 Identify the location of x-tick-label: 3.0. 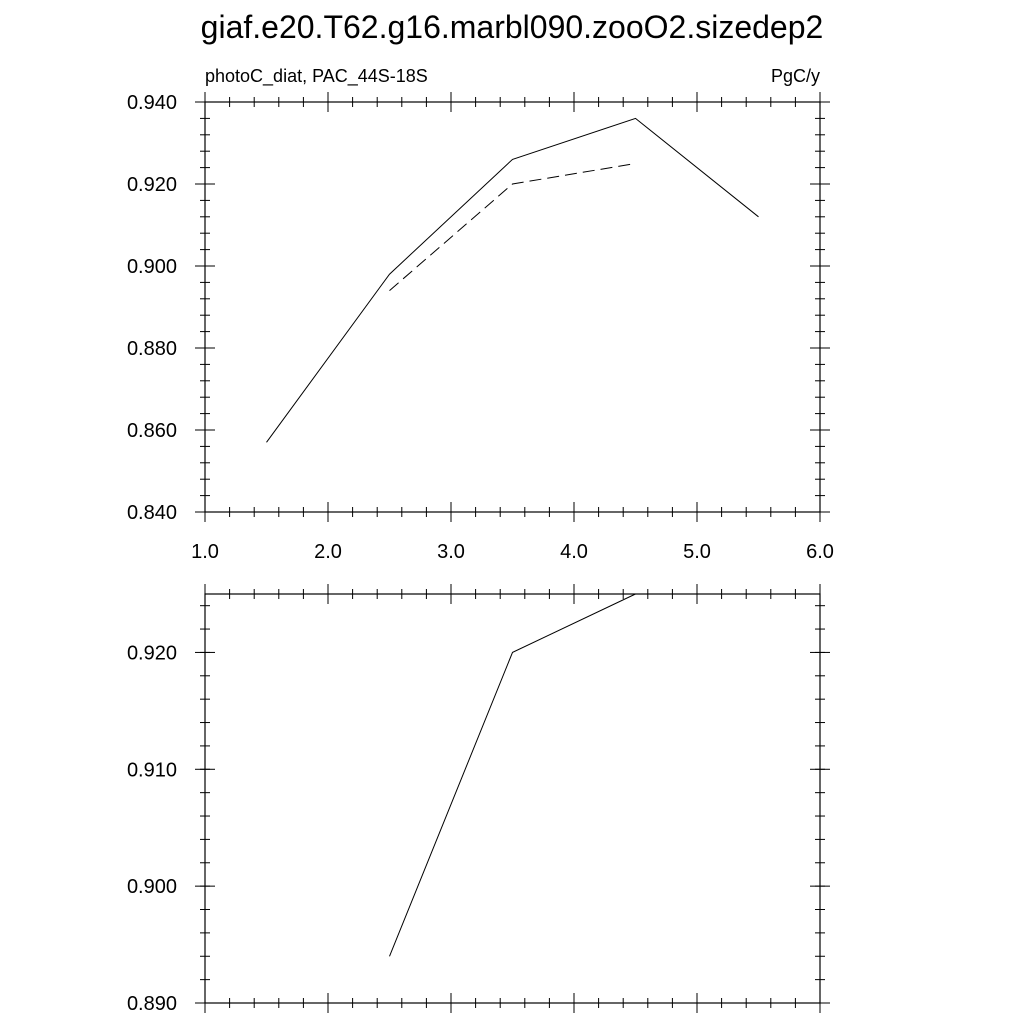
(451, 552).